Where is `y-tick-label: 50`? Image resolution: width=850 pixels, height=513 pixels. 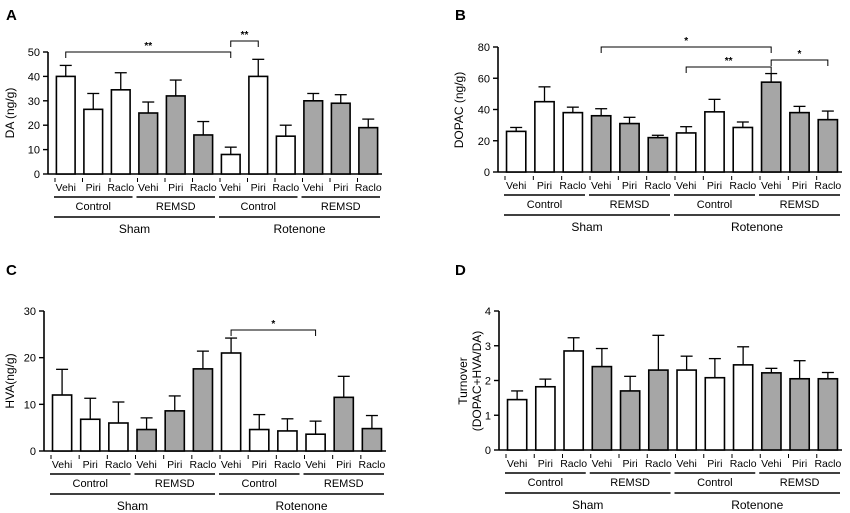 y-tick-label: 50 is located at coordinates (34, 53).